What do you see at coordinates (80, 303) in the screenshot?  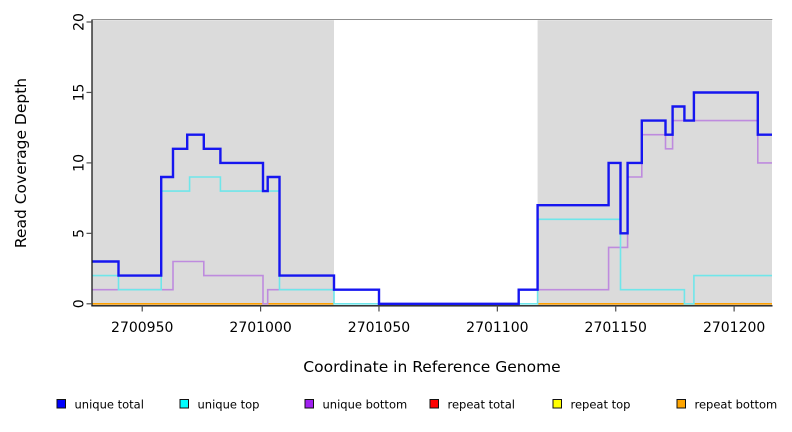 I see `y-tick-label: 0` at bounding box center [80, 303].